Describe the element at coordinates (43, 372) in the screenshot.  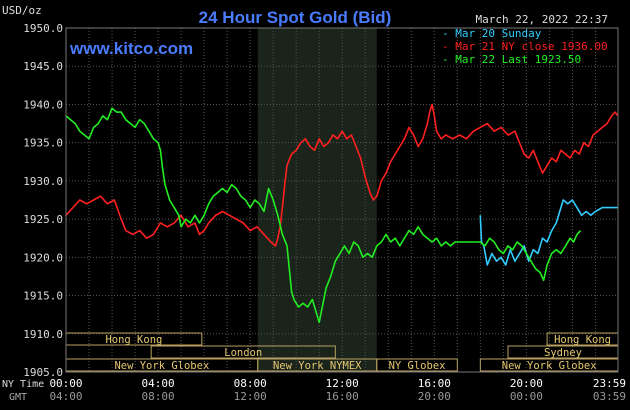
I see `y-tick-label: 1905.0` at that location.